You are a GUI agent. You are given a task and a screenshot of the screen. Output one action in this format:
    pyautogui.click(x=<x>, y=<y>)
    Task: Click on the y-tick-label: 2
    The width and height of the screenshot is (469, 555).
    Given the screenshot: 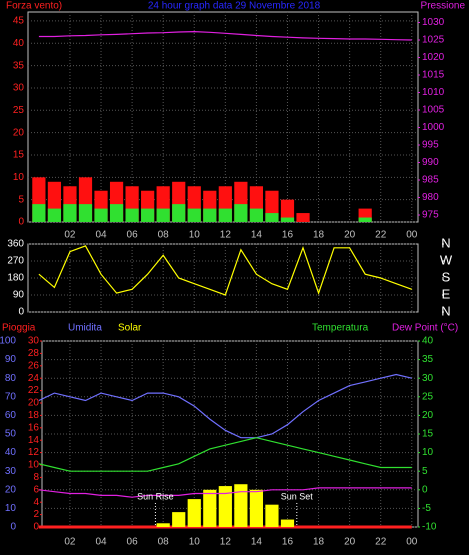 What is the action you would take?
    pyautogui.click(x=36, y=514)
    